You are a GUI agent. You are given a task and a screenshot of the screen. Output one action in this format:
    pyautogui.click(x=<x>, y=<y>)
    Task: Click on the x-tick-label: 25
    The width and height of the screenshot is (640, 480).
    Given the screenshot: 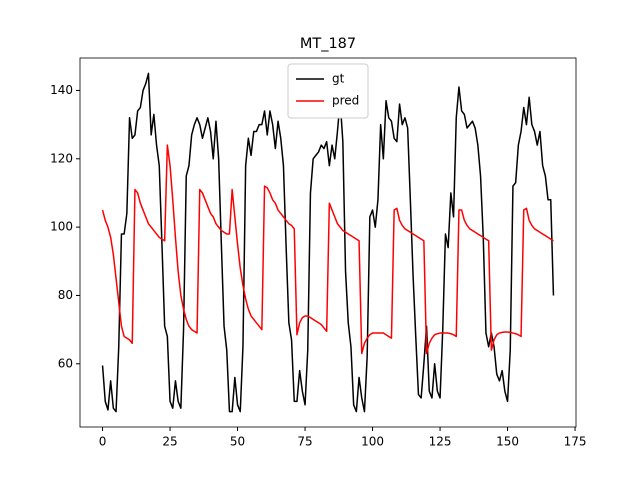 What is the action you would take?
    pyautogui.click(x=169, y=442)
    